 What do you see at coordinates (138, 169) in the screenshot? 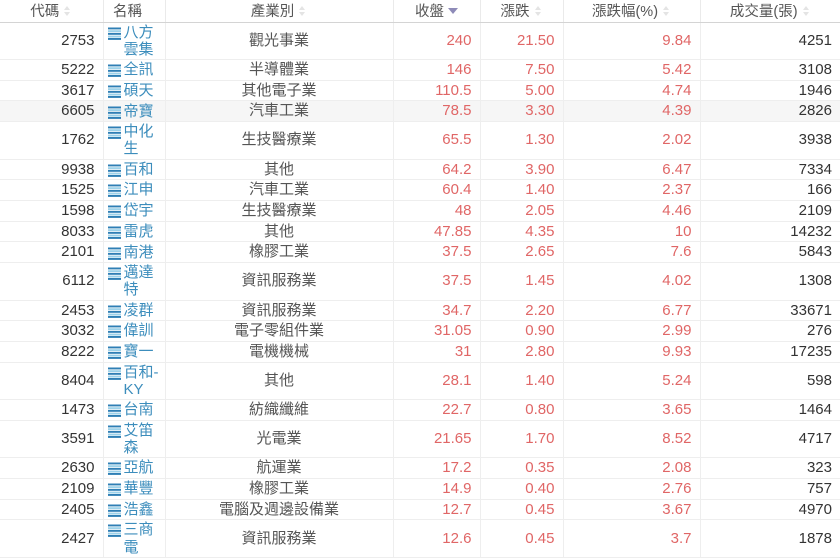
I see `stock-name-link: 百和` at bounding box center [138, 169].